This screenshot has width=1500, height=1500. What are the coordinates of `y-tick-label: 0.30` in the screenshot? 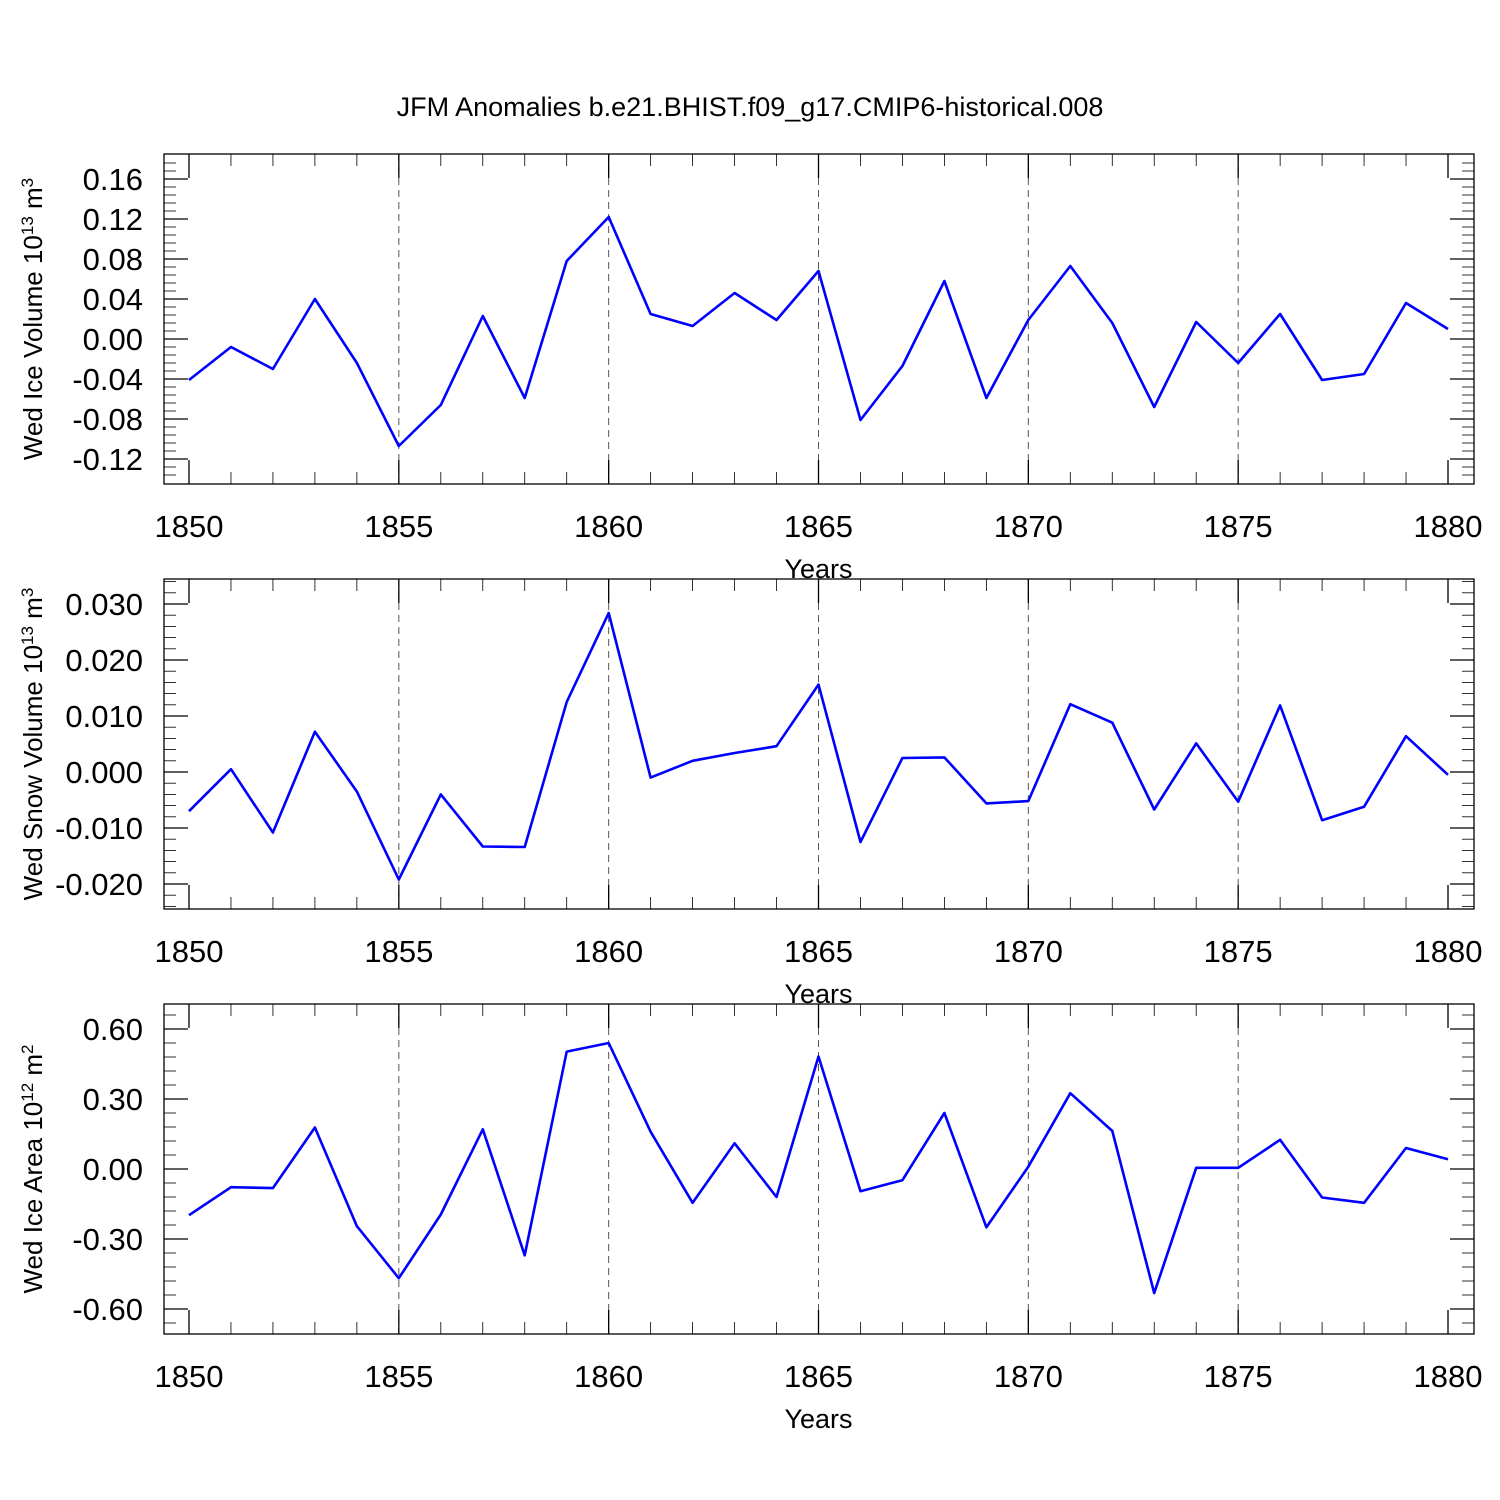 It's located at (113, 1099).